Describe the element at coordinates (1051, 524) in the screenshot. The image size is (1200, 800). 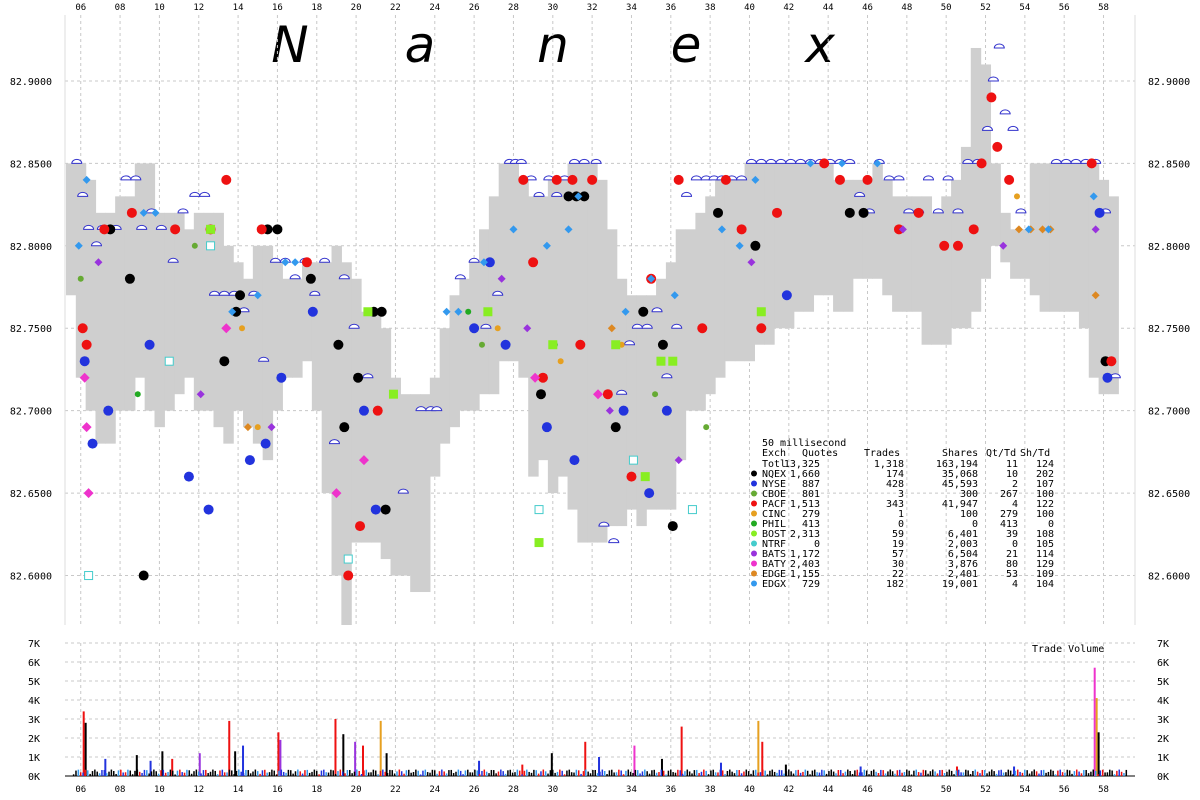
I see `stats-sh-td: 0` at that location.